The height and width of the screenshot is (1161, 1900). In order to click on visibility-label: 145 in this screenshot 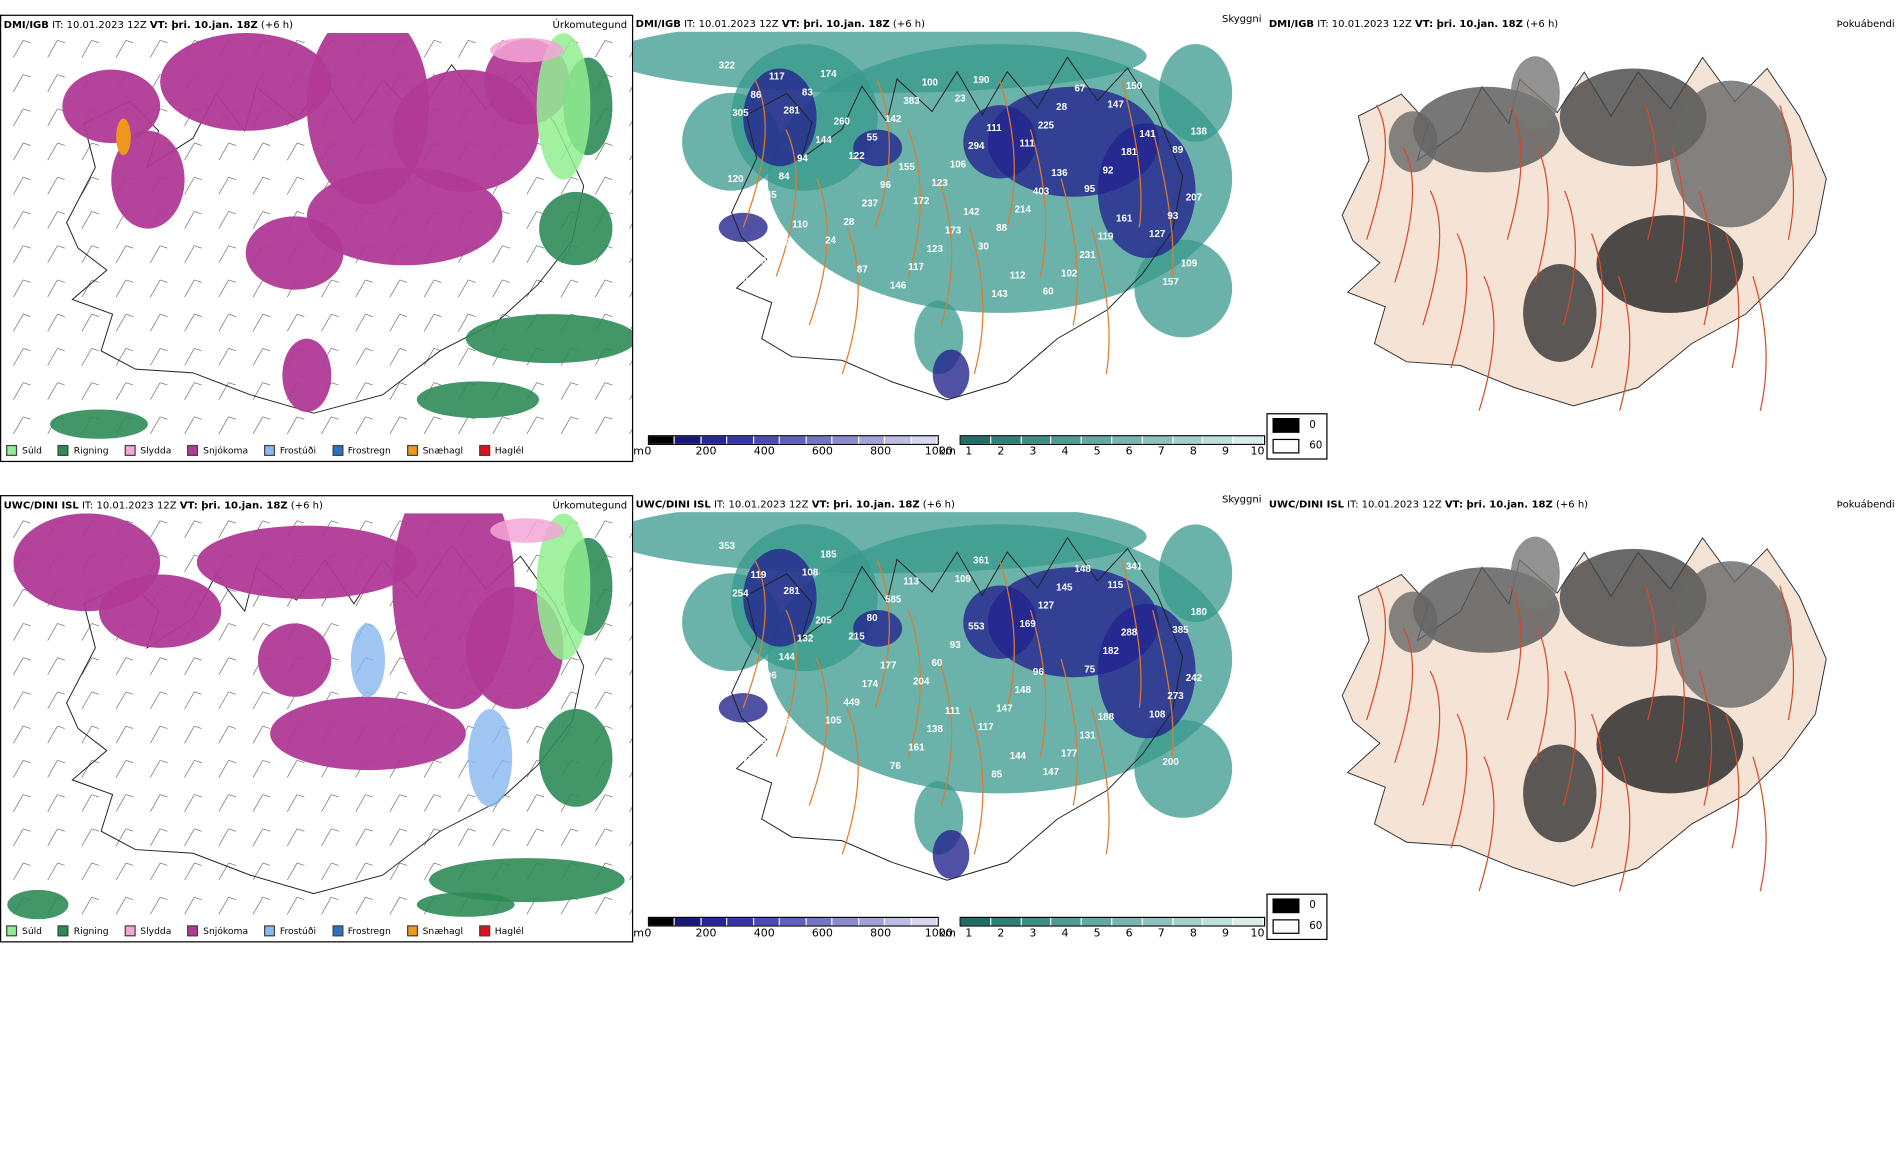, I will do `click(1064, 587)`.